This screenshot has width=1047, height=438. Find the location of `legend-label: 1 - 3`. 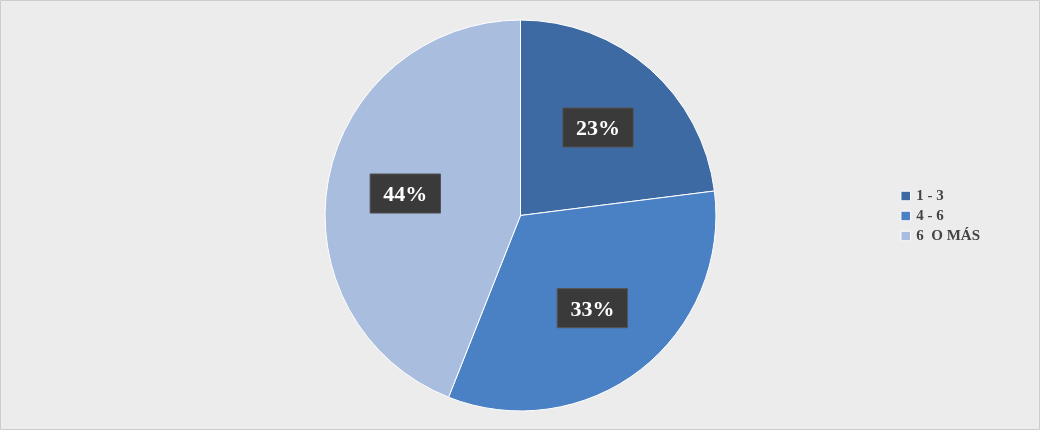

legend-label: 1 - 3 is located at coordinates (930, 195).